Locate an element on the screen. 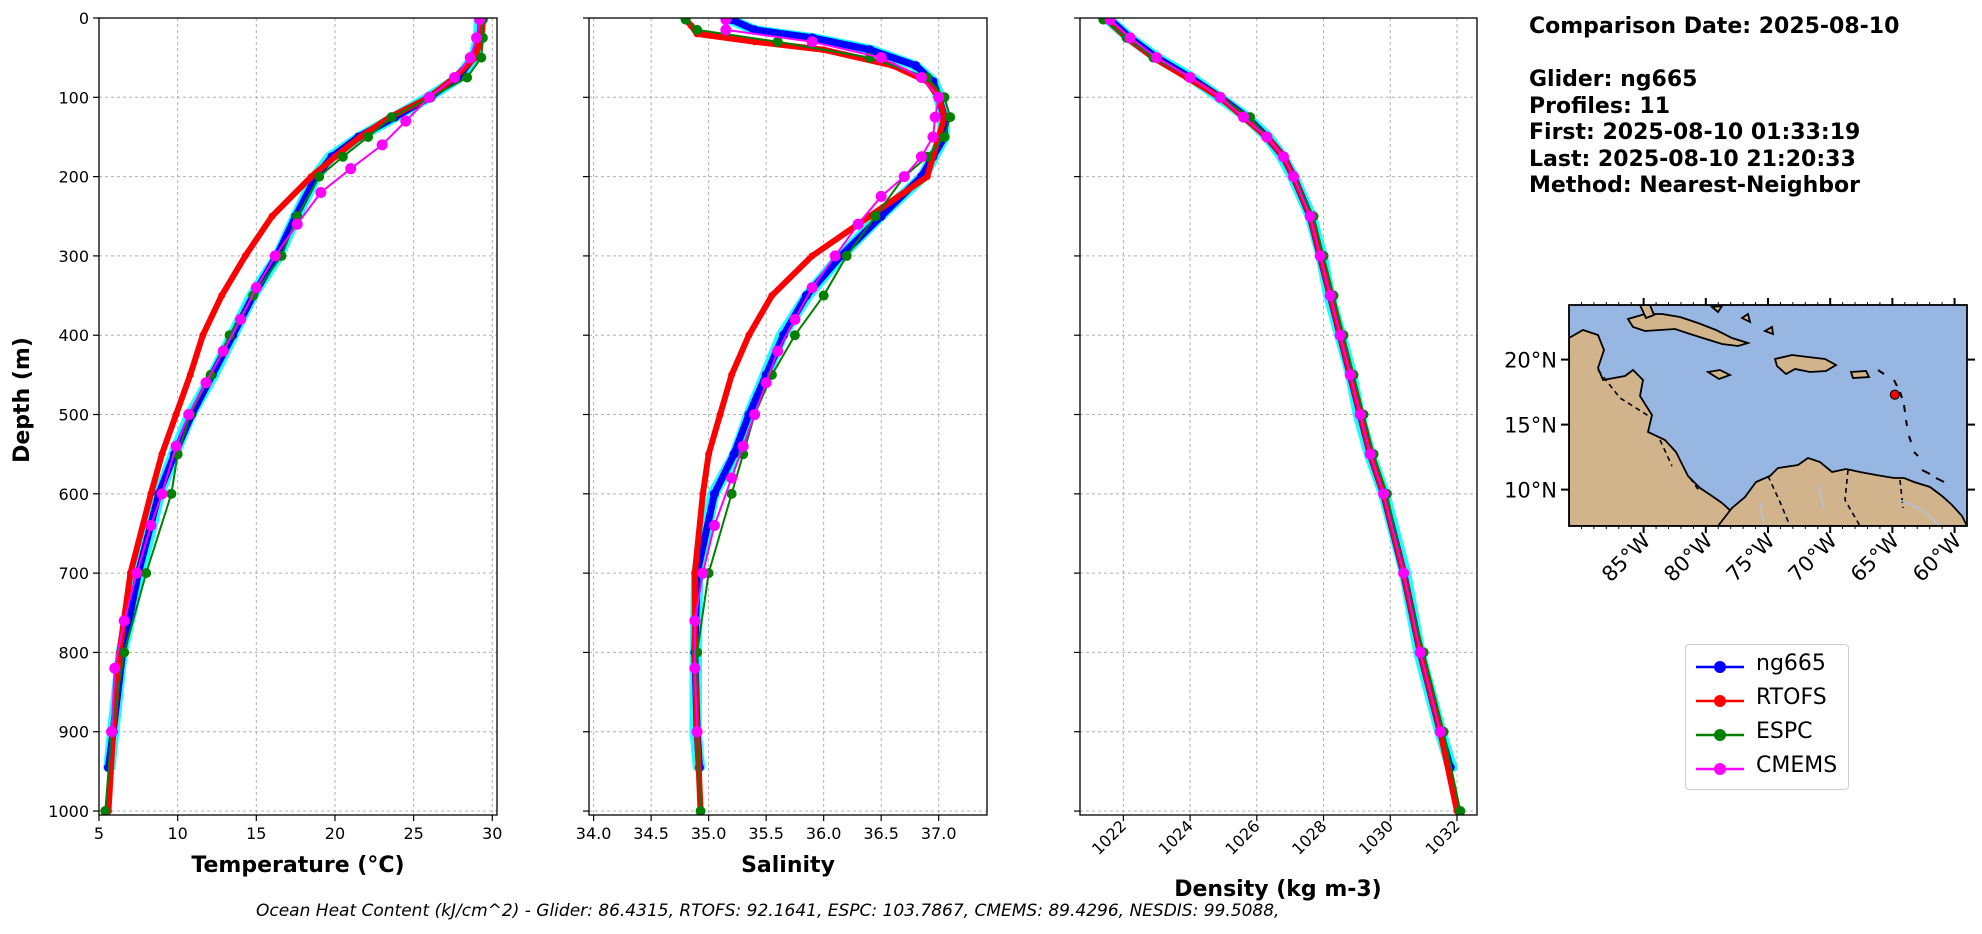  cmems-profile-line is located at coordinates (1275, 375).